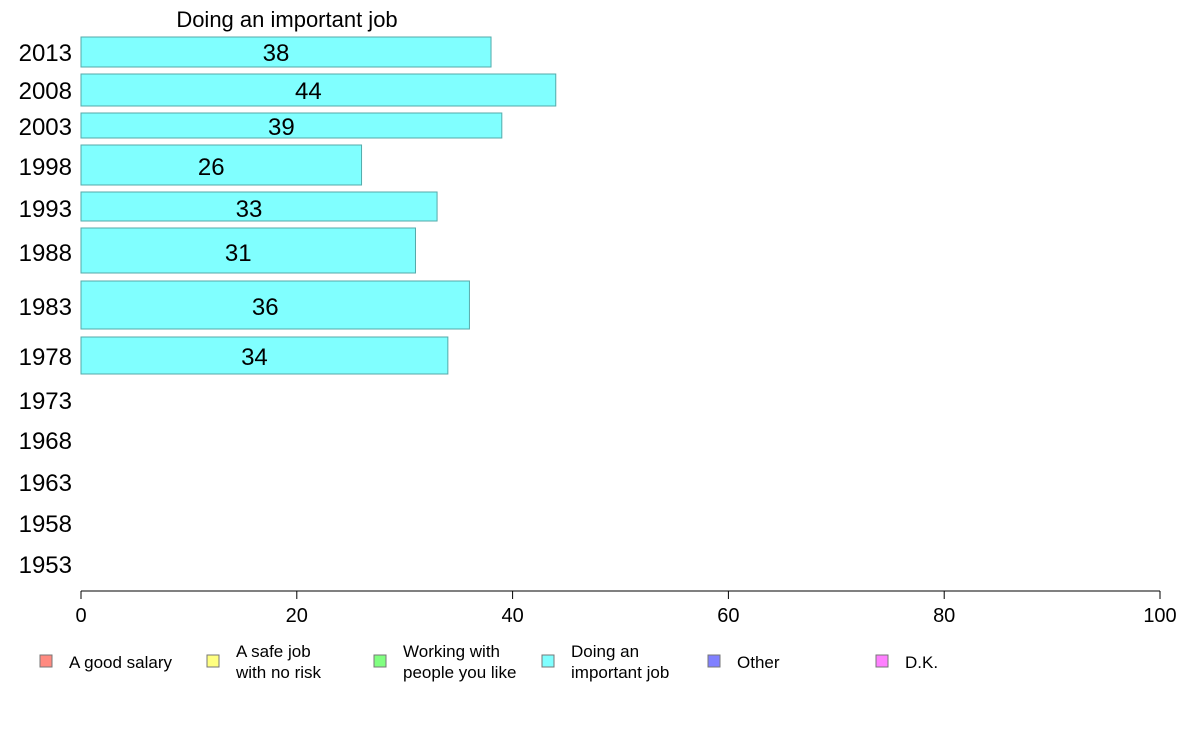  I want to click on x-tick-label-40: 40, so click(512, 616).